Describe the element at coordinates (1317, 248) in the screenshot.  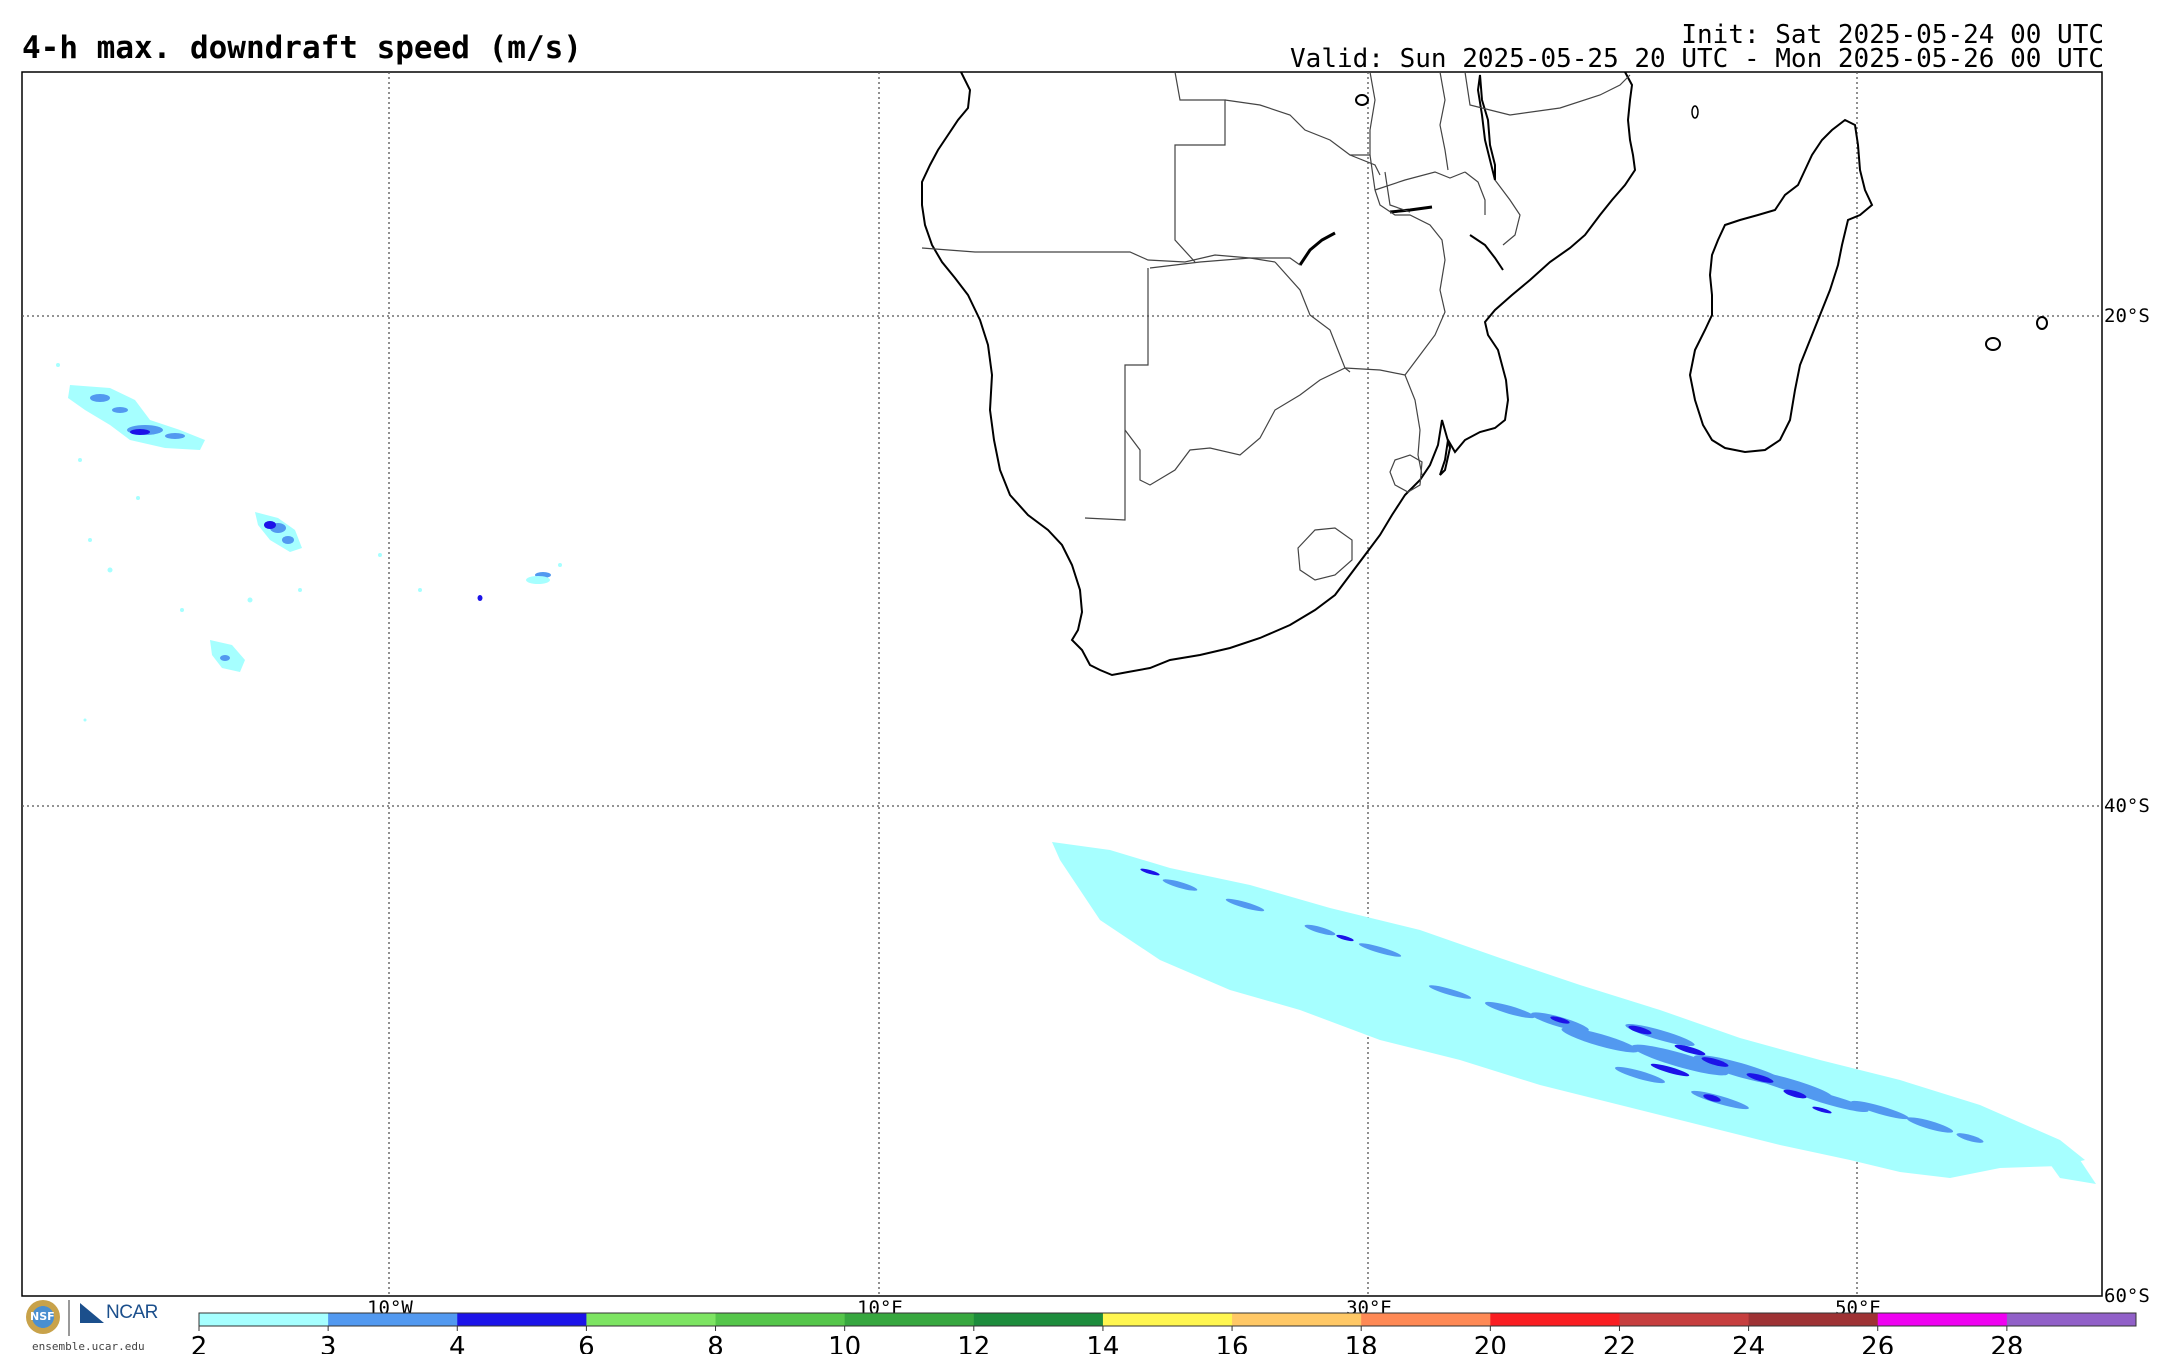
I see `lake-kariba` at that location.